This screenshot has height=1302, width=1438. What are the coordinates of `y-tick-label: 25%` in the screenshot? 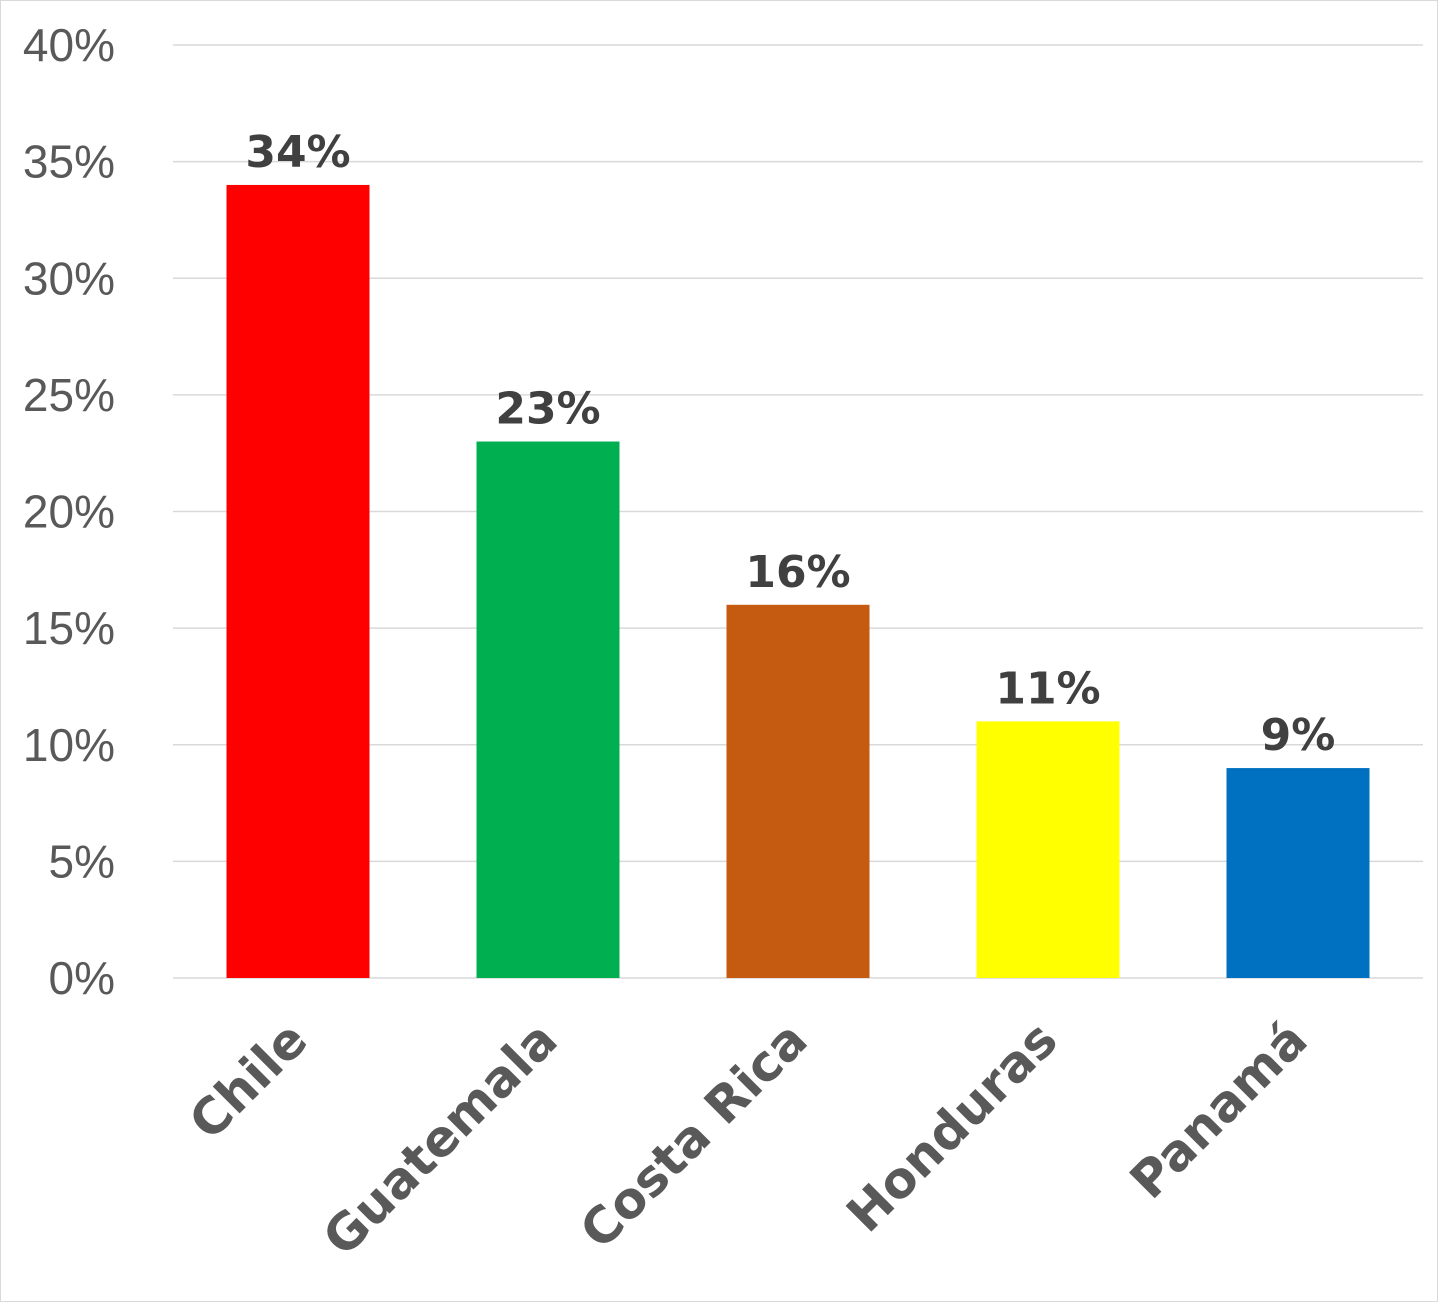 It's located at (69, 395).